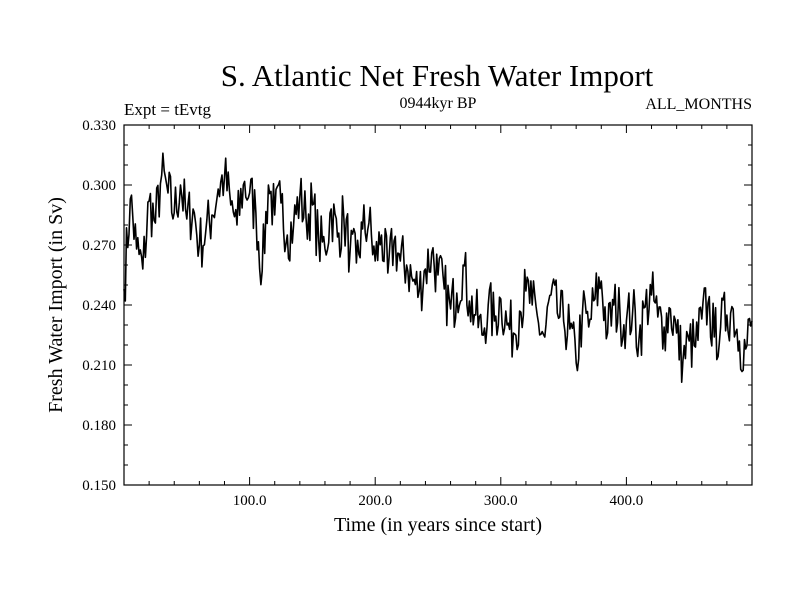 This screenshot has height=600, width=800. What do you see at coordinates (99, 126) in the screenshot?
I see `y-tick-label: 0.330` at bounding box center [99, 126].